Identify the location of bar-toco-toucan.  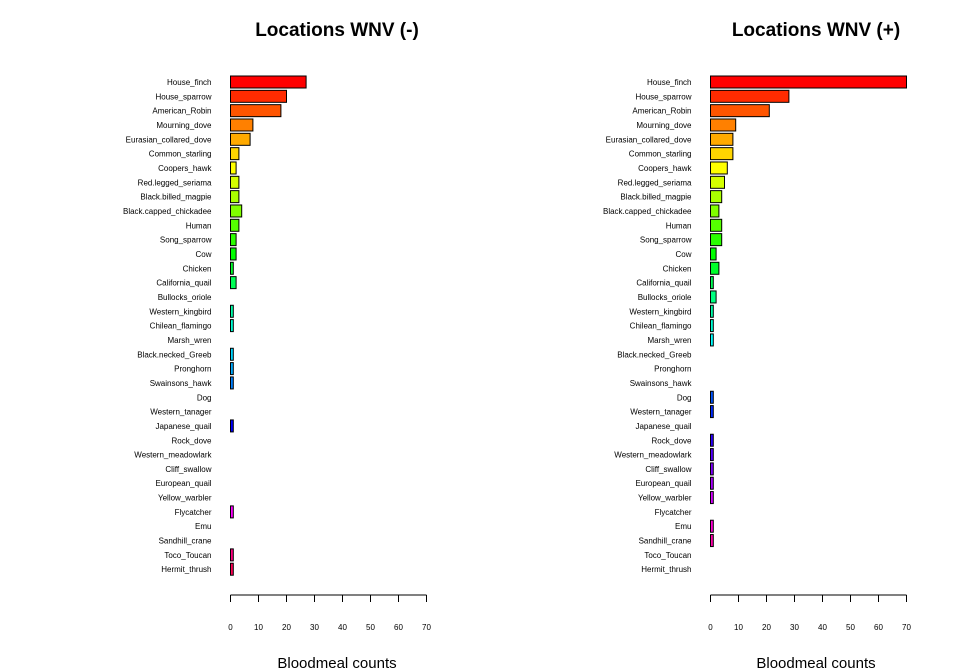
(232, 555).